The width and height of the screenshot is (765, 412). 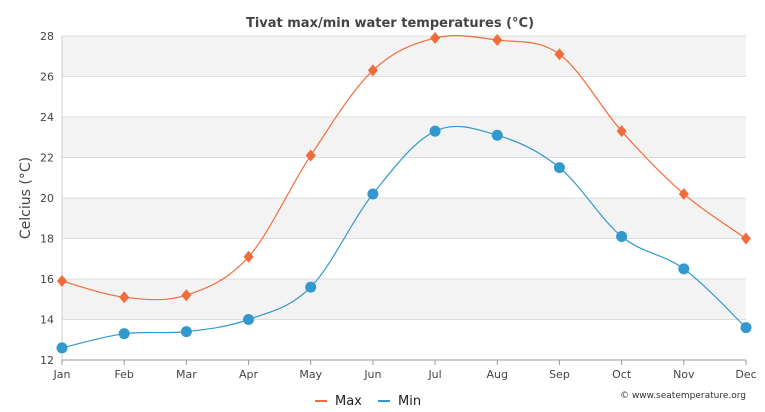 What do you see at coordinates (310, 374) in the screenshot?
I see `x-tick-label: May` at bounding box center [310, 374].